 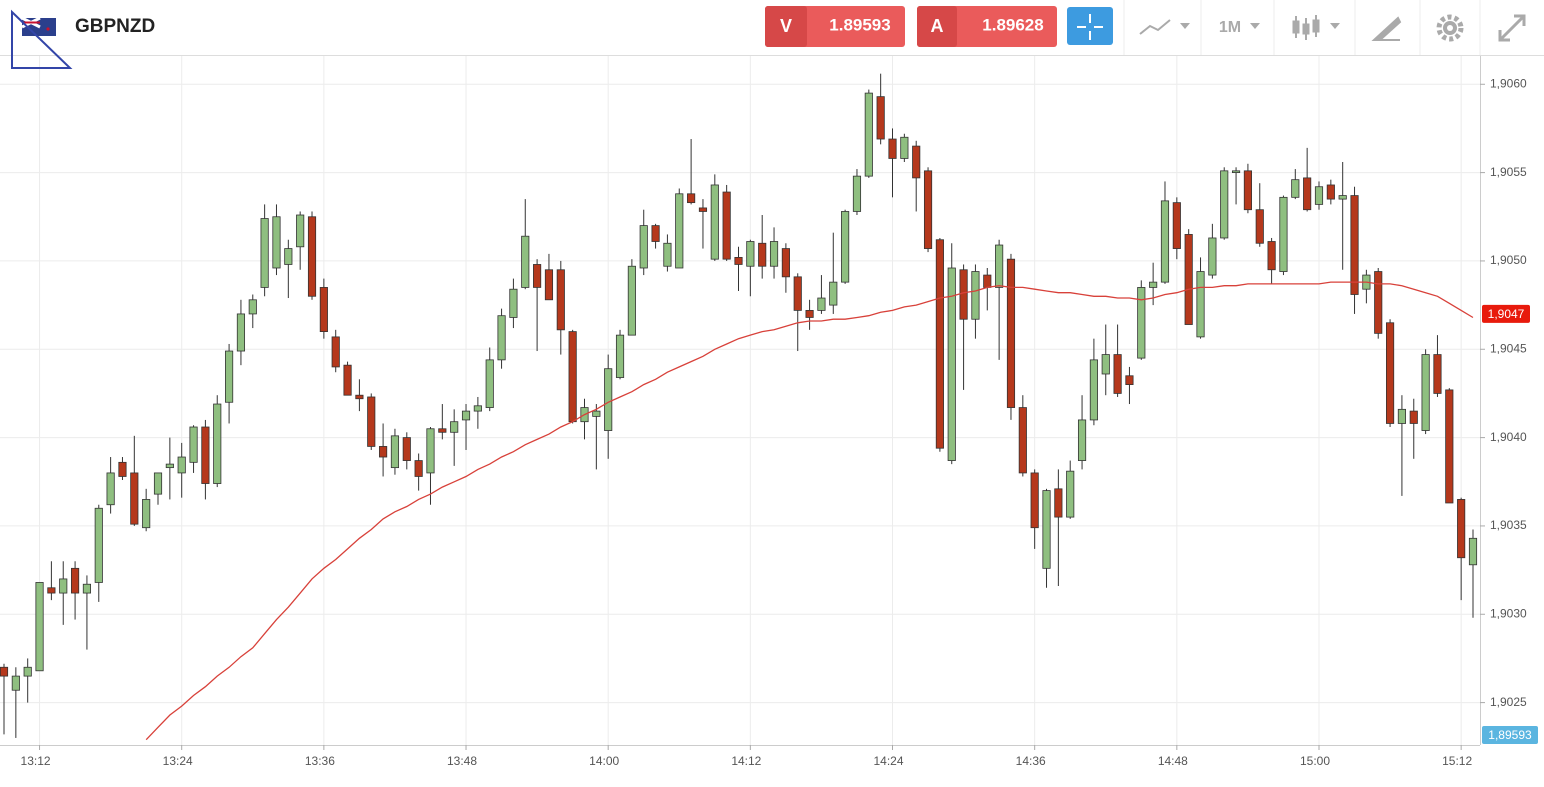 What do you see at coordinates (1164, 27) in the screenshot?
I see `indicator-button` at bounding box center [1164, 27].